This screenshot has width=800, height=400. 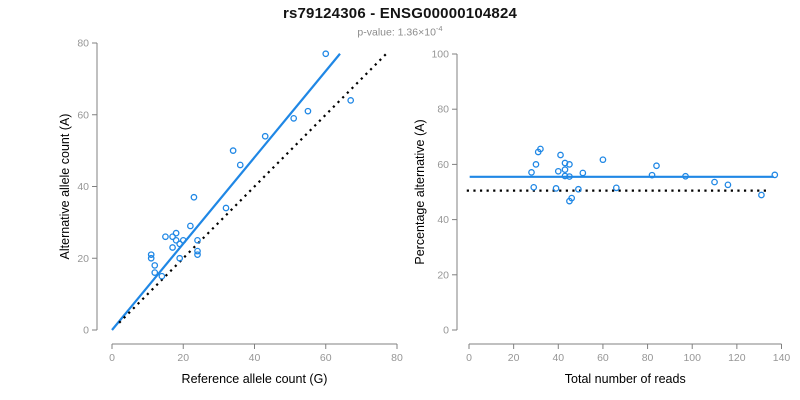 I want to click on x-axis-title: Total number of reads, so click(x=625, y=379).